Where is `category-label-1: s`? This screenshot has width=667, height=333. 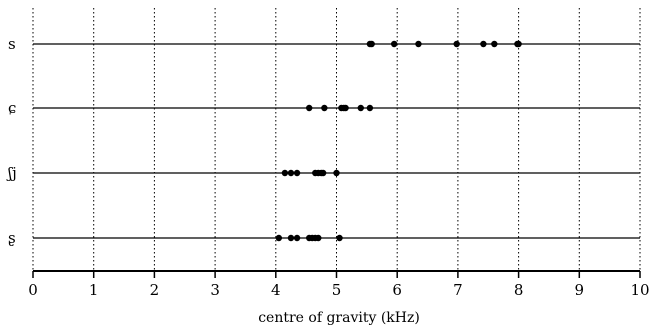 category-label-1: s is located at coordinates (12, 44).